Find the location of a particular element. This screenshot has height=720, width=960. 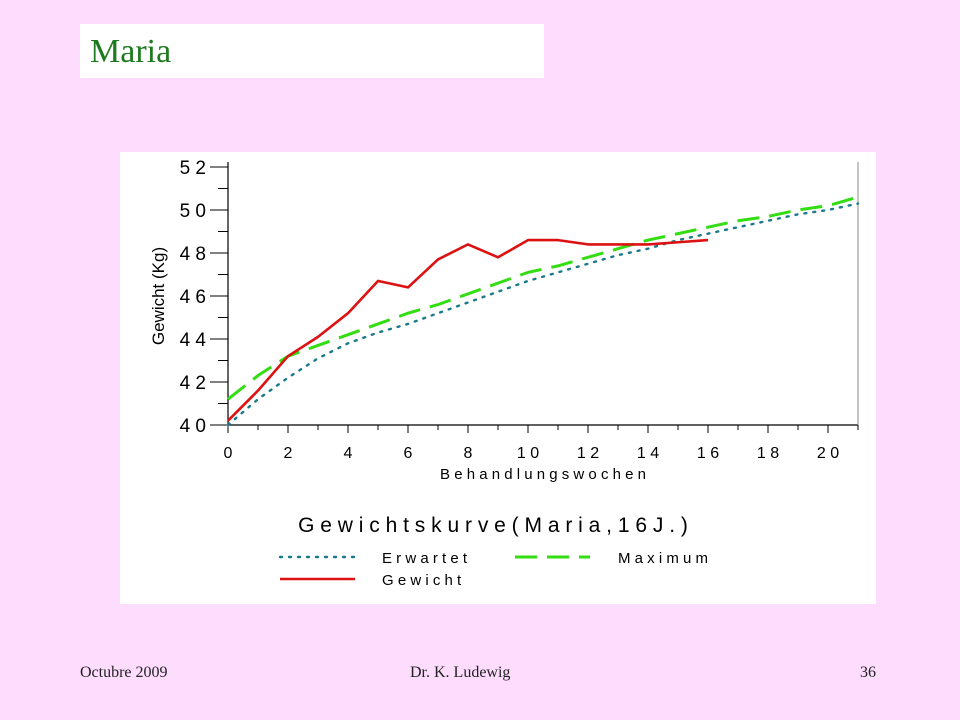

x-tick-label: 1 8 is located at coordinates (768, 453).